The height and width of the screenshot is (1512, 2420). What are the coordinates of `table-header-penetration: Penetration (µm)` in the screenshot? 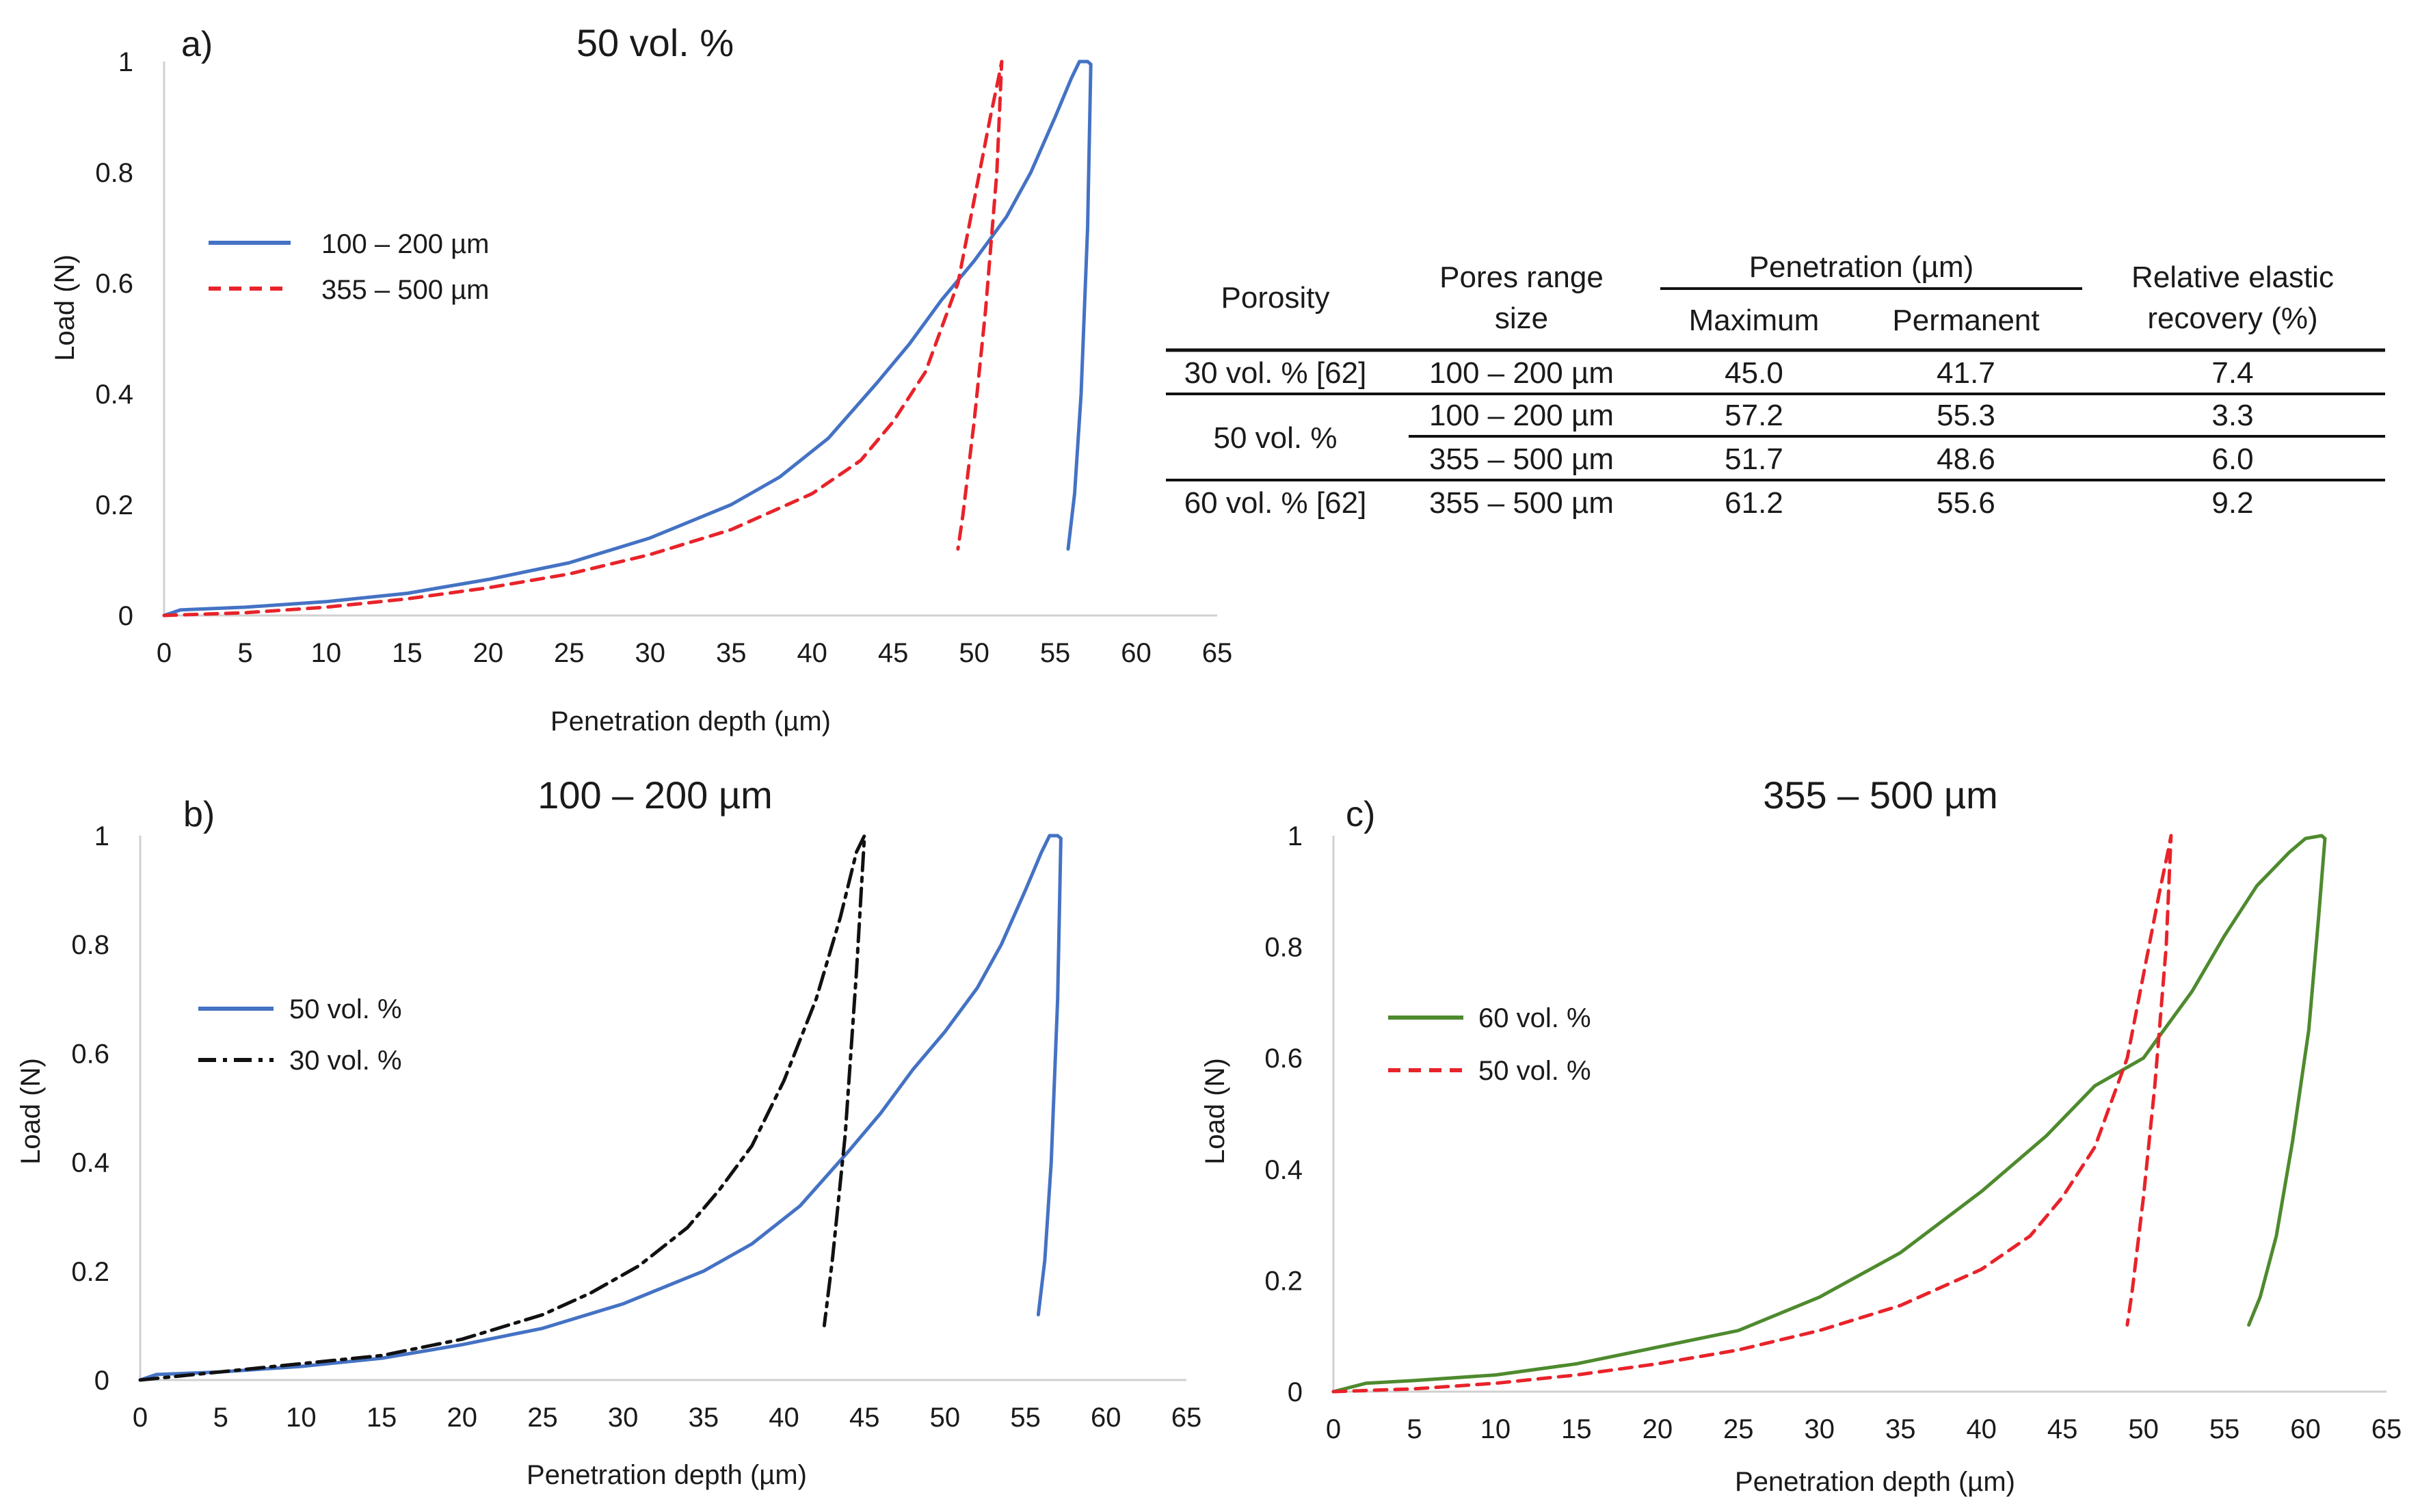 It's located at (1861, 267).